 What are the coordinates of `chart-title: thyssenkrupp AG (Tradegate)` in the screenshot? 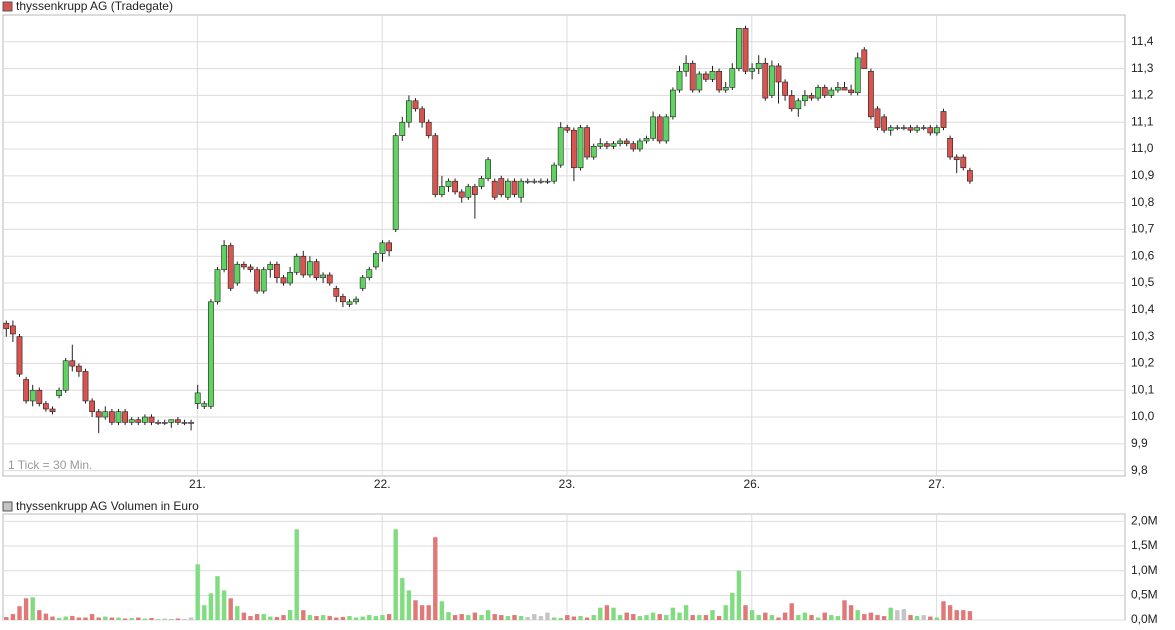 It's located at (94, 6).